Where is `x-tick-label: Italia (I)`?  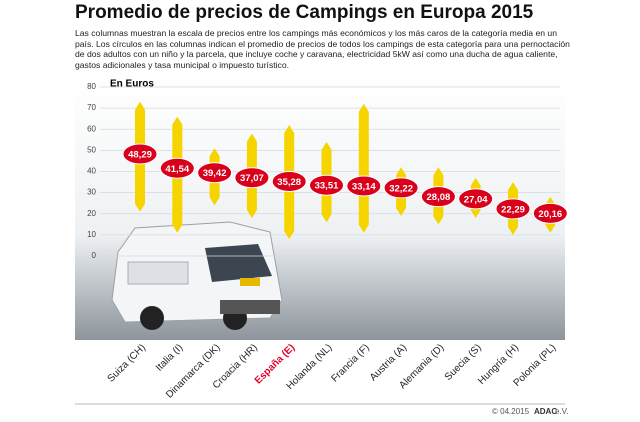 x-tick-label: Italia (I) is located at coordinates (169, 357).